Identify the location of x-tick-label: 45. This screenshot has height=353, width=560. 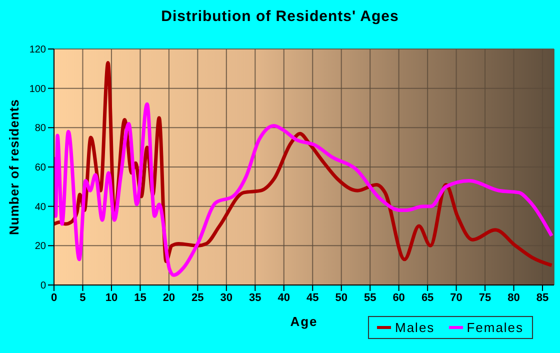
(312, 298).